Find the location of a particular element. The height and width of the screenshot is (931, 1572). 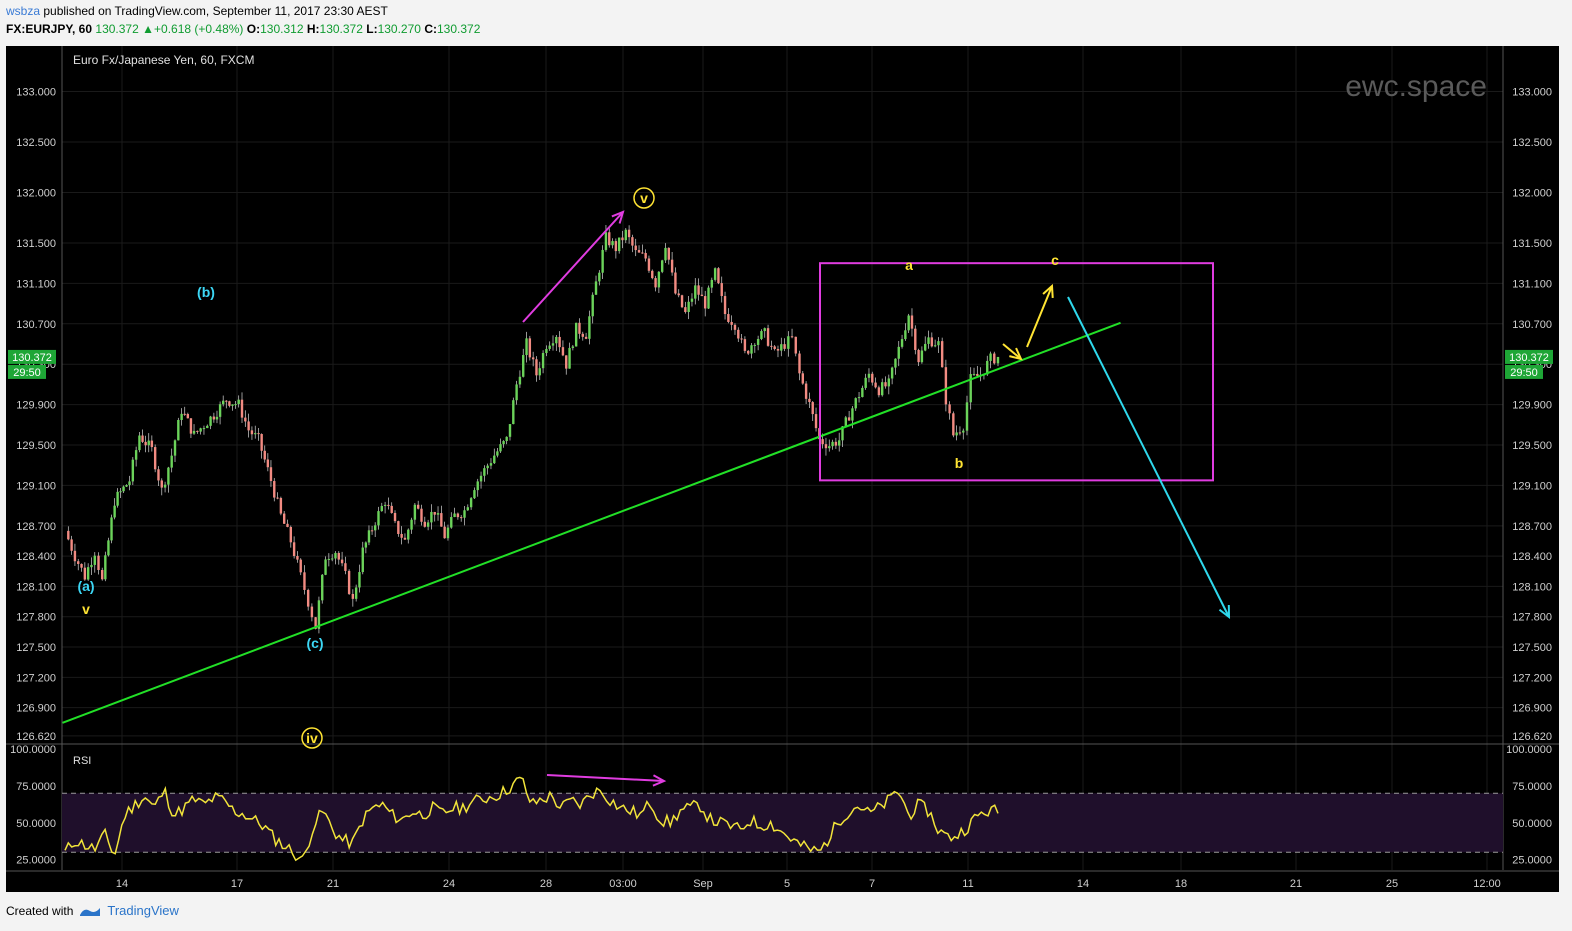

price-tick-right: 132.500 is located at coordinates (1532, 143).